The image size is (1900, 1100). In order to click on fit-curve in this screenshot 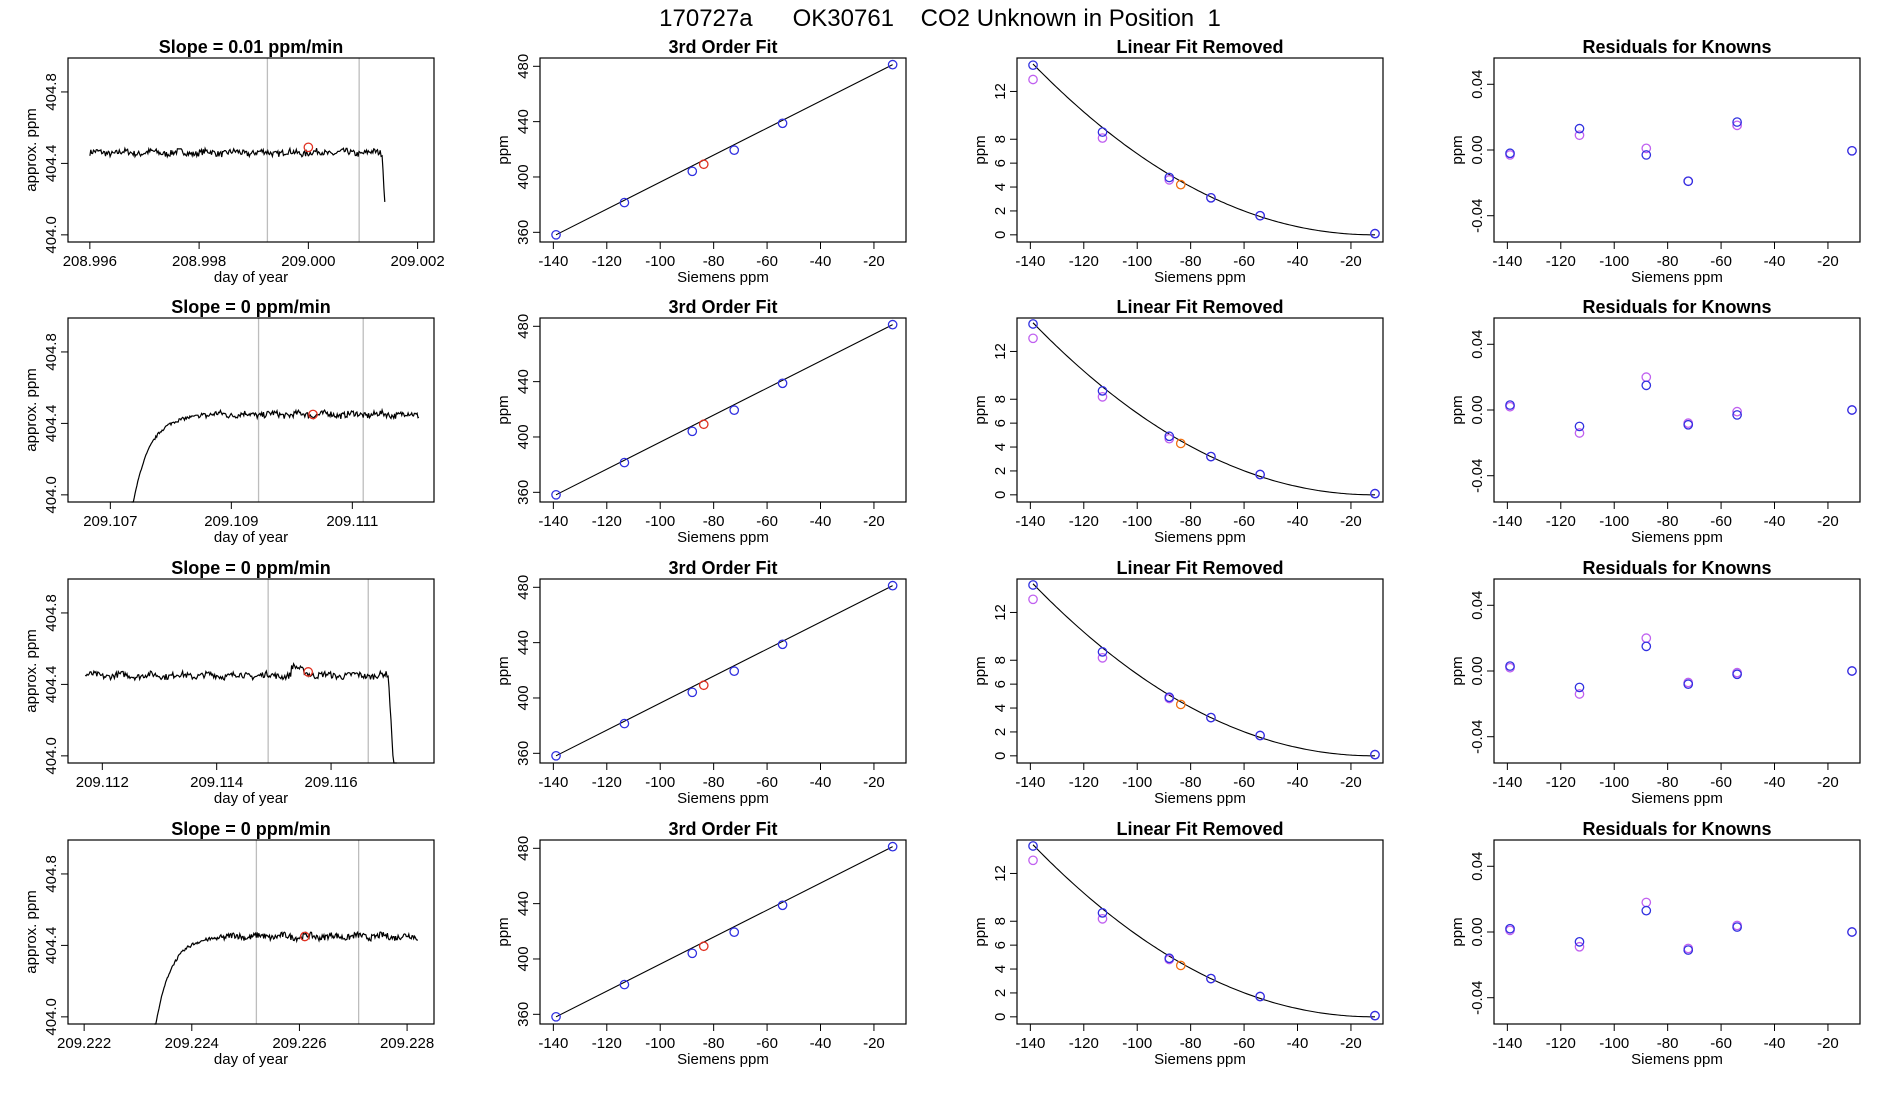, I will do `click(1203, 149)`.